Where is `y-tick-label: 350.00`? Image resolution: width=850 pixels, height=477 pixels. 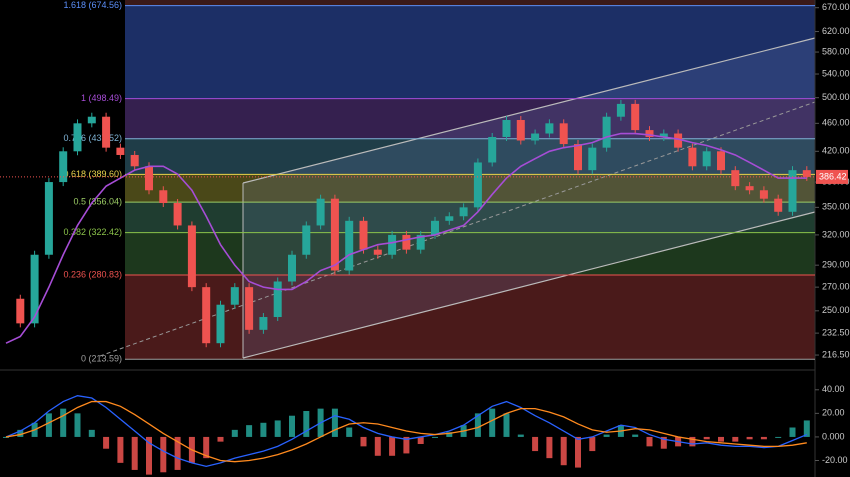 y-tick-label: 350.00 is located at coordinates (836, 207).